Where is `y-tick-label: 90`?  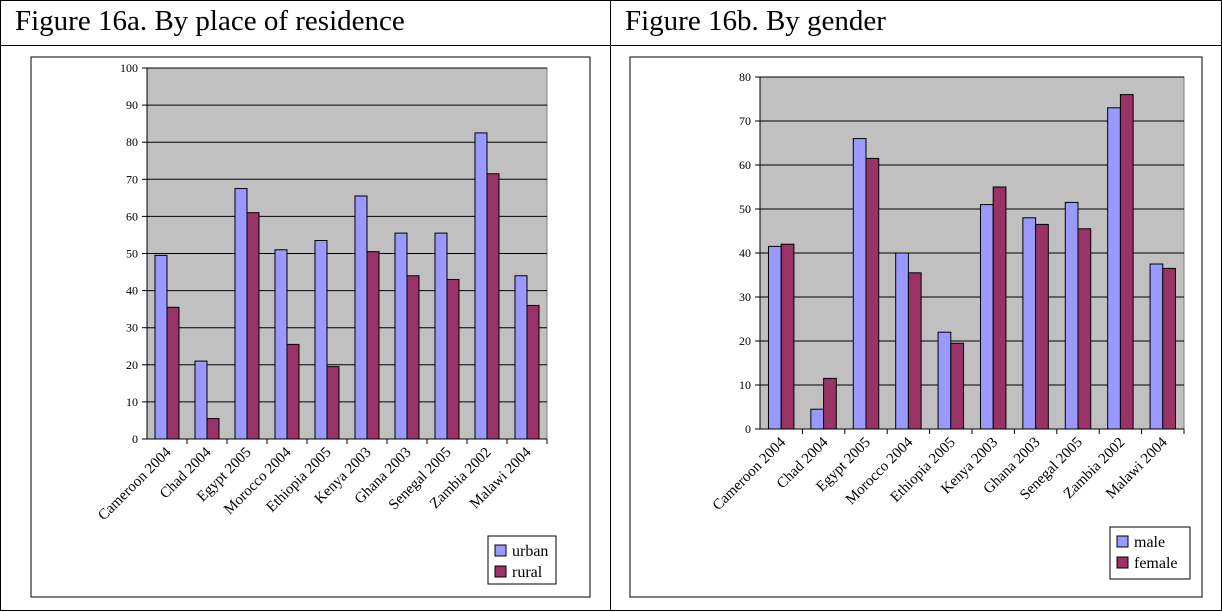
y-tick-label: 90 is located at coordinates (132, 105).